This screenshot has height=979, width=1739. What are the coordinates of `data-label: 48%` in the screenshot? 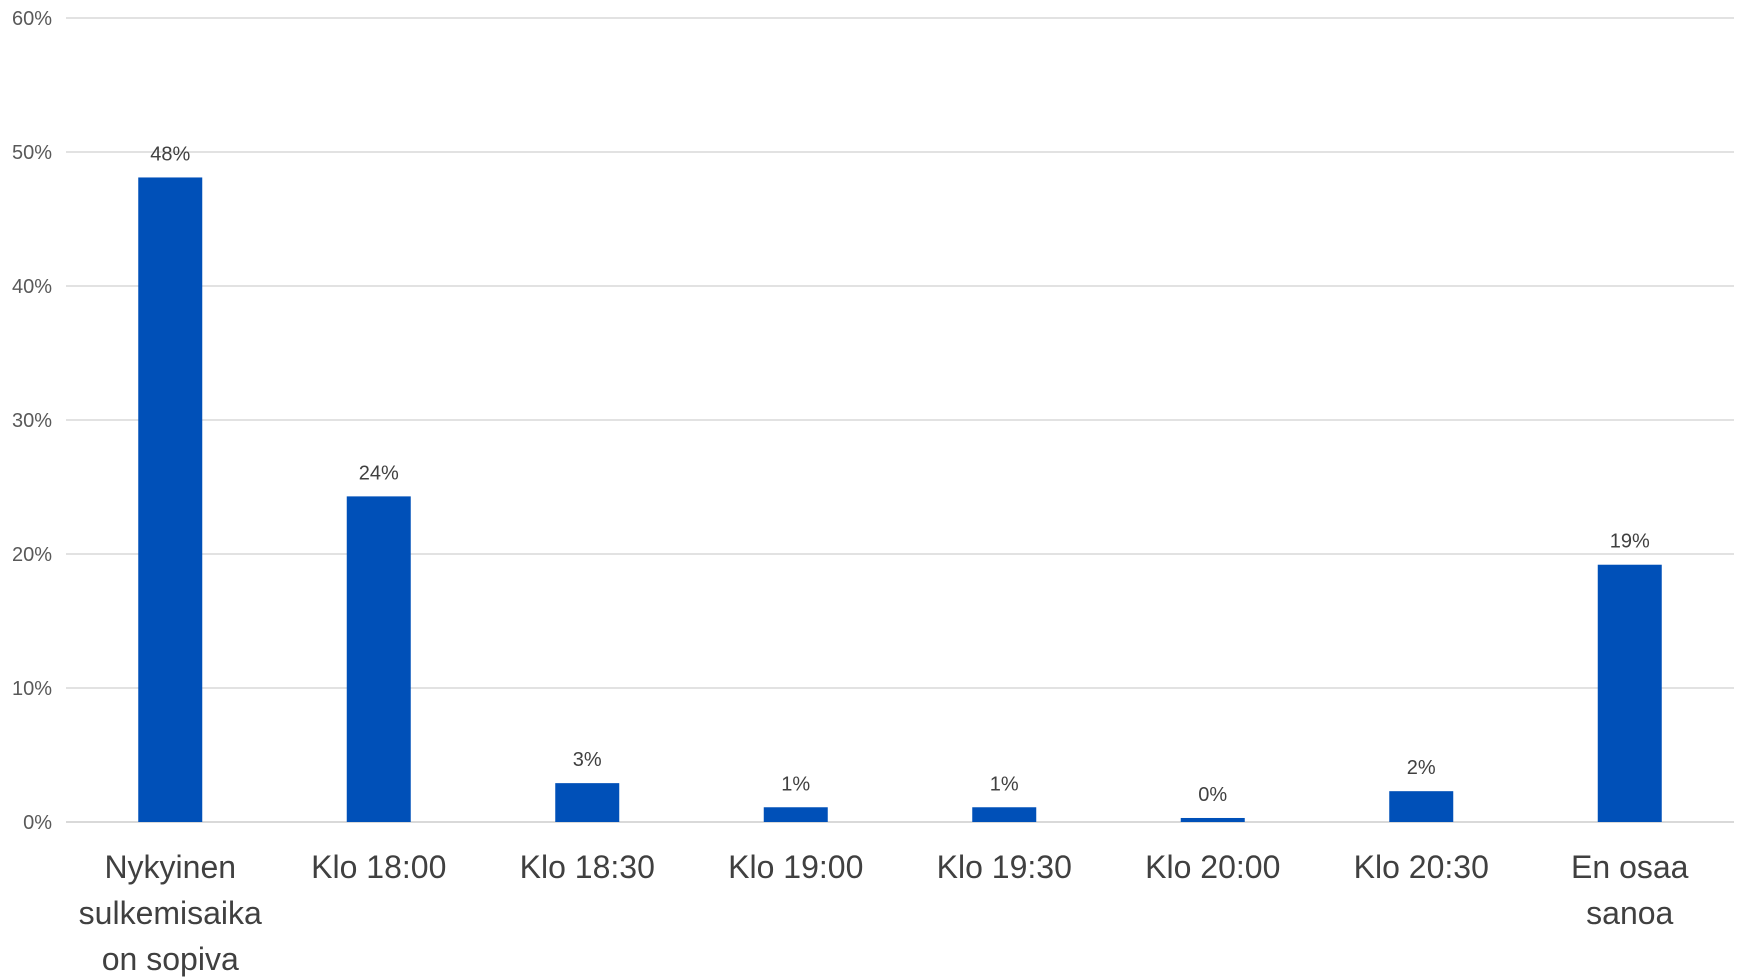 It's located at (170, 154).